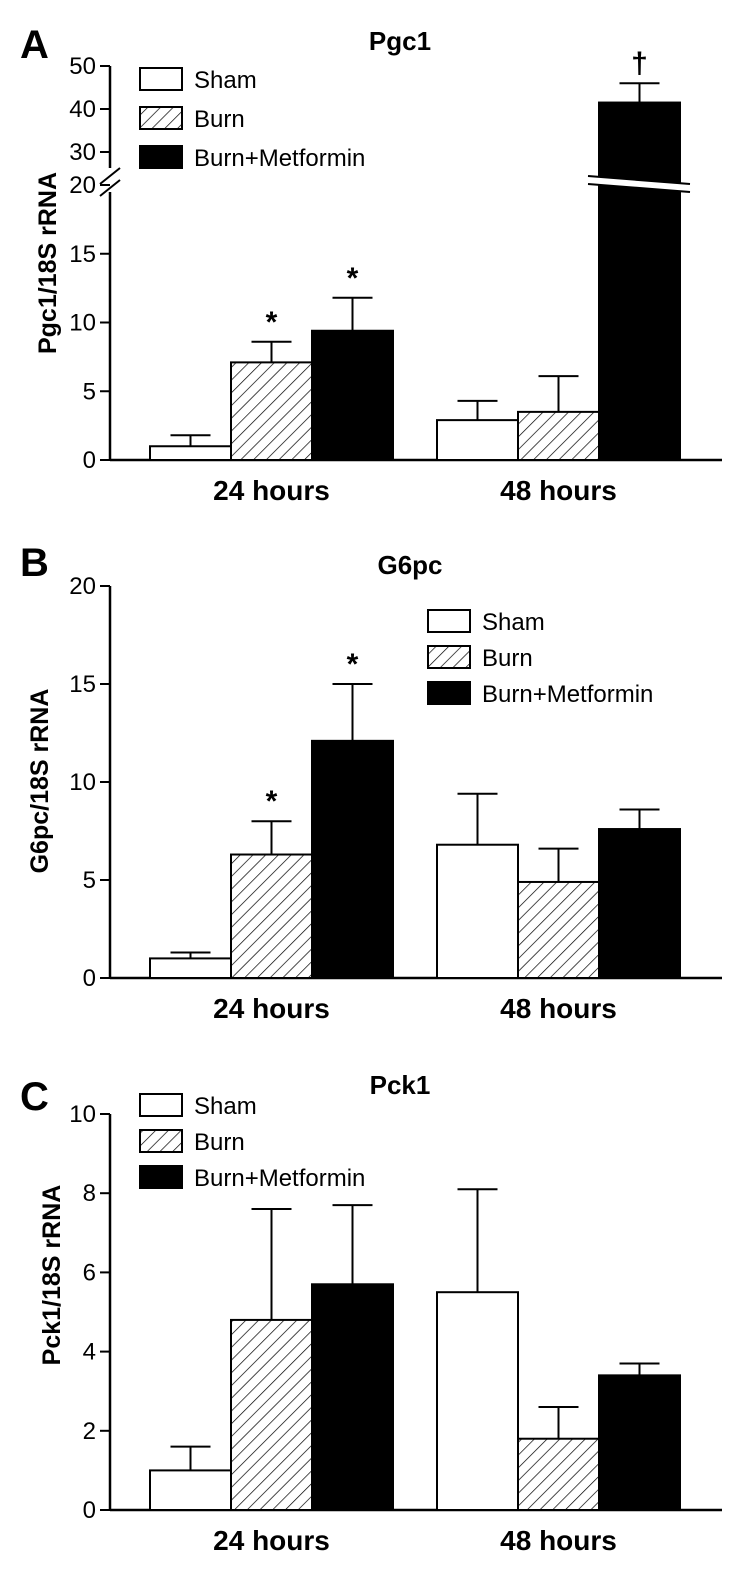  I want to click on chart-title: Pgc1, so click(400, 41).